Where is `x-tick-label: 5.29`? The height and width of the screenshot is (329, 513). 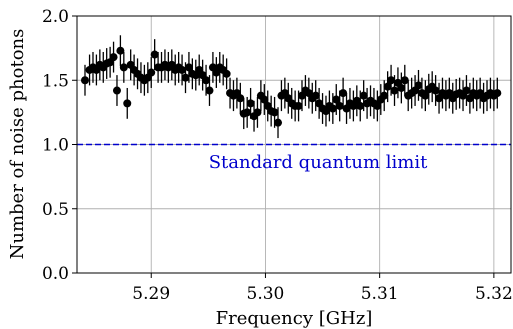
x-tick-label: 5.29 is located at coordinates (151, 294).